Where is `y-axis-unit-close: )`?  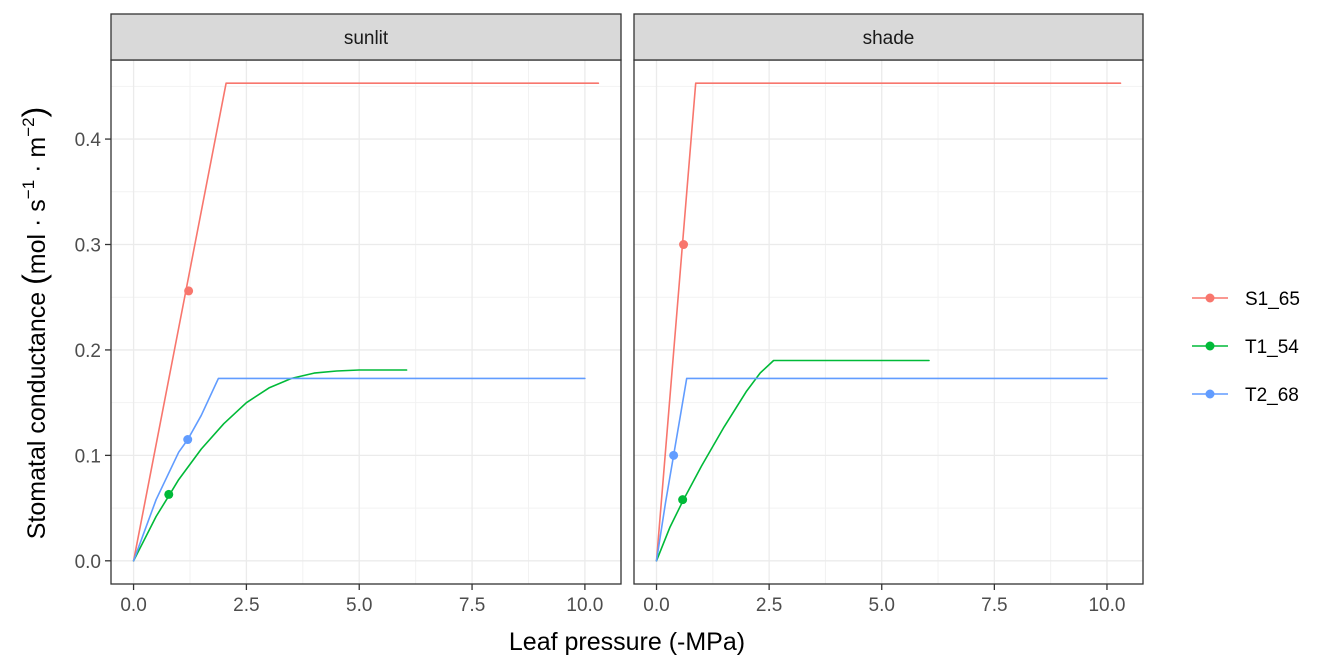 y-axis-unit-close: ) is located at coordinates (34, 112).